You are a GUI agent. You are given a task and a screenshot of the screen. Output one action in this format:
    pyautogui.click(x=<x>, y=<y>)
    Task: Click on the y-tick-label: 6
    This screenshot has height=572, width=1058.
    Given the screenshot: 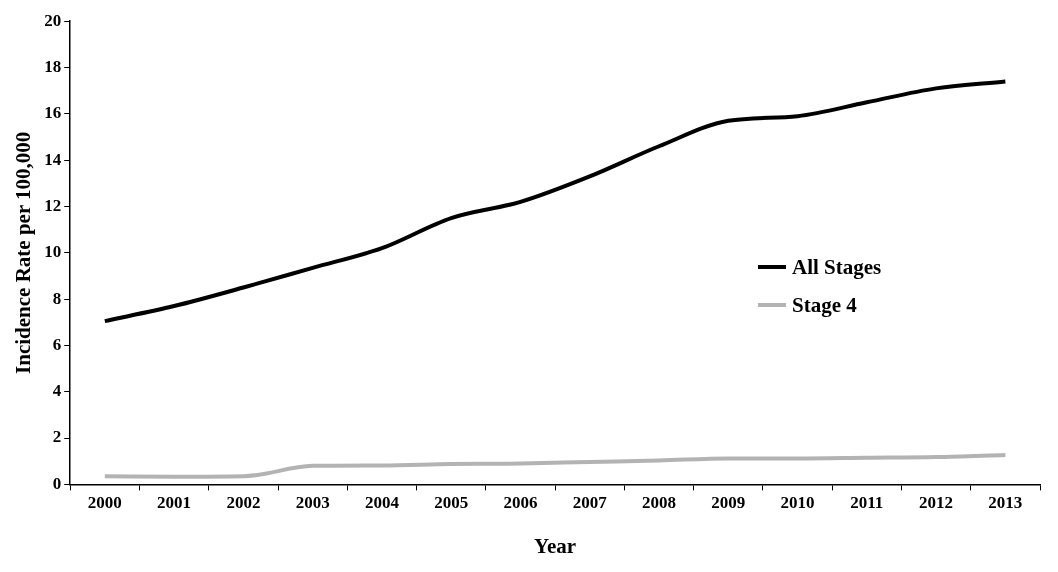 What is the action you would take?
    pyautogui.click(x=57, y=344)
    